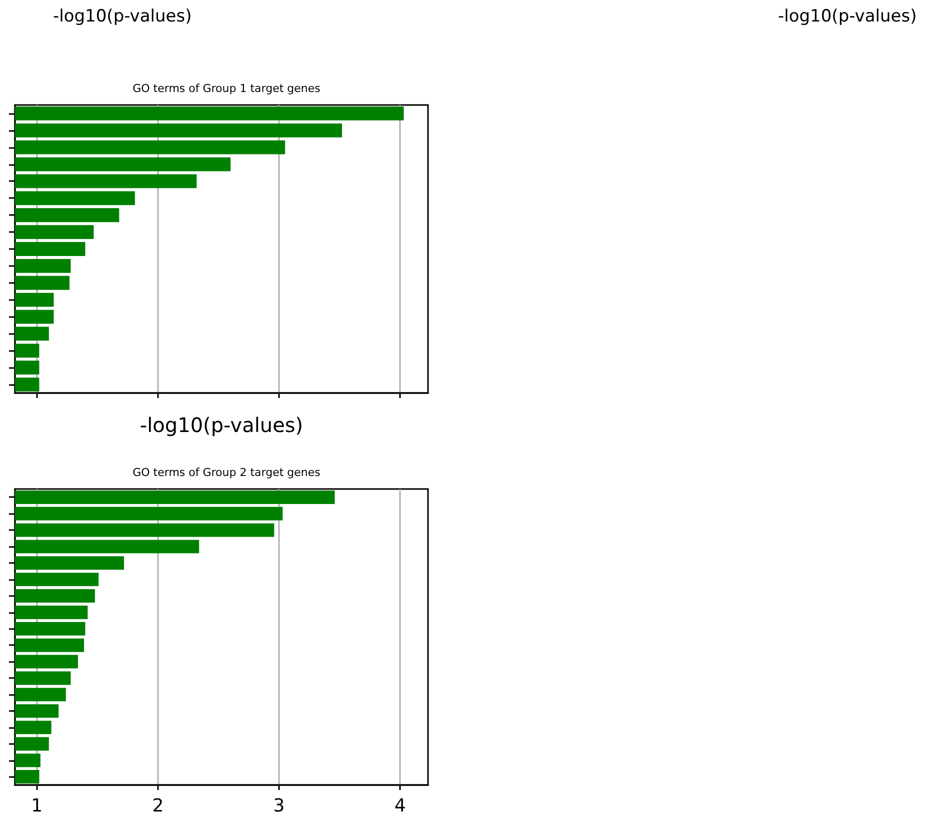 Image resolution: width=938 pixels, height=827 pixels. What do you see at coordinates (226, 472) in the screenshot?
I see `chart-title: GO terms of Group 2 target genes` at bounding box center [226, 472].